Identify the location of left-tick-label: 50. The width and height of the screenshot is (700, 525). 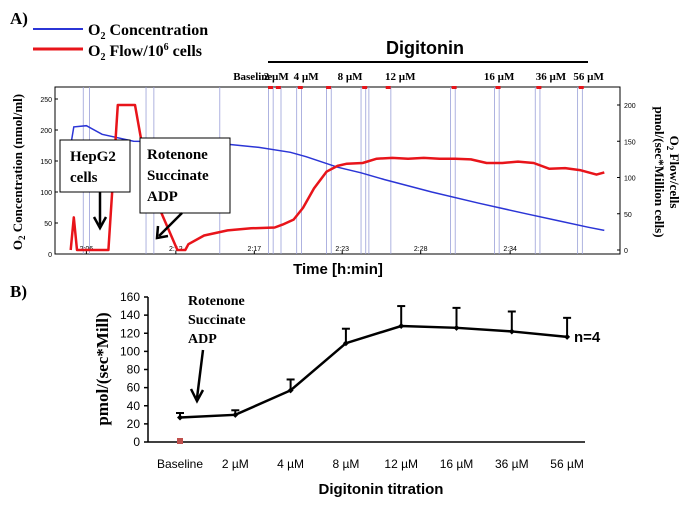
(48, 224).